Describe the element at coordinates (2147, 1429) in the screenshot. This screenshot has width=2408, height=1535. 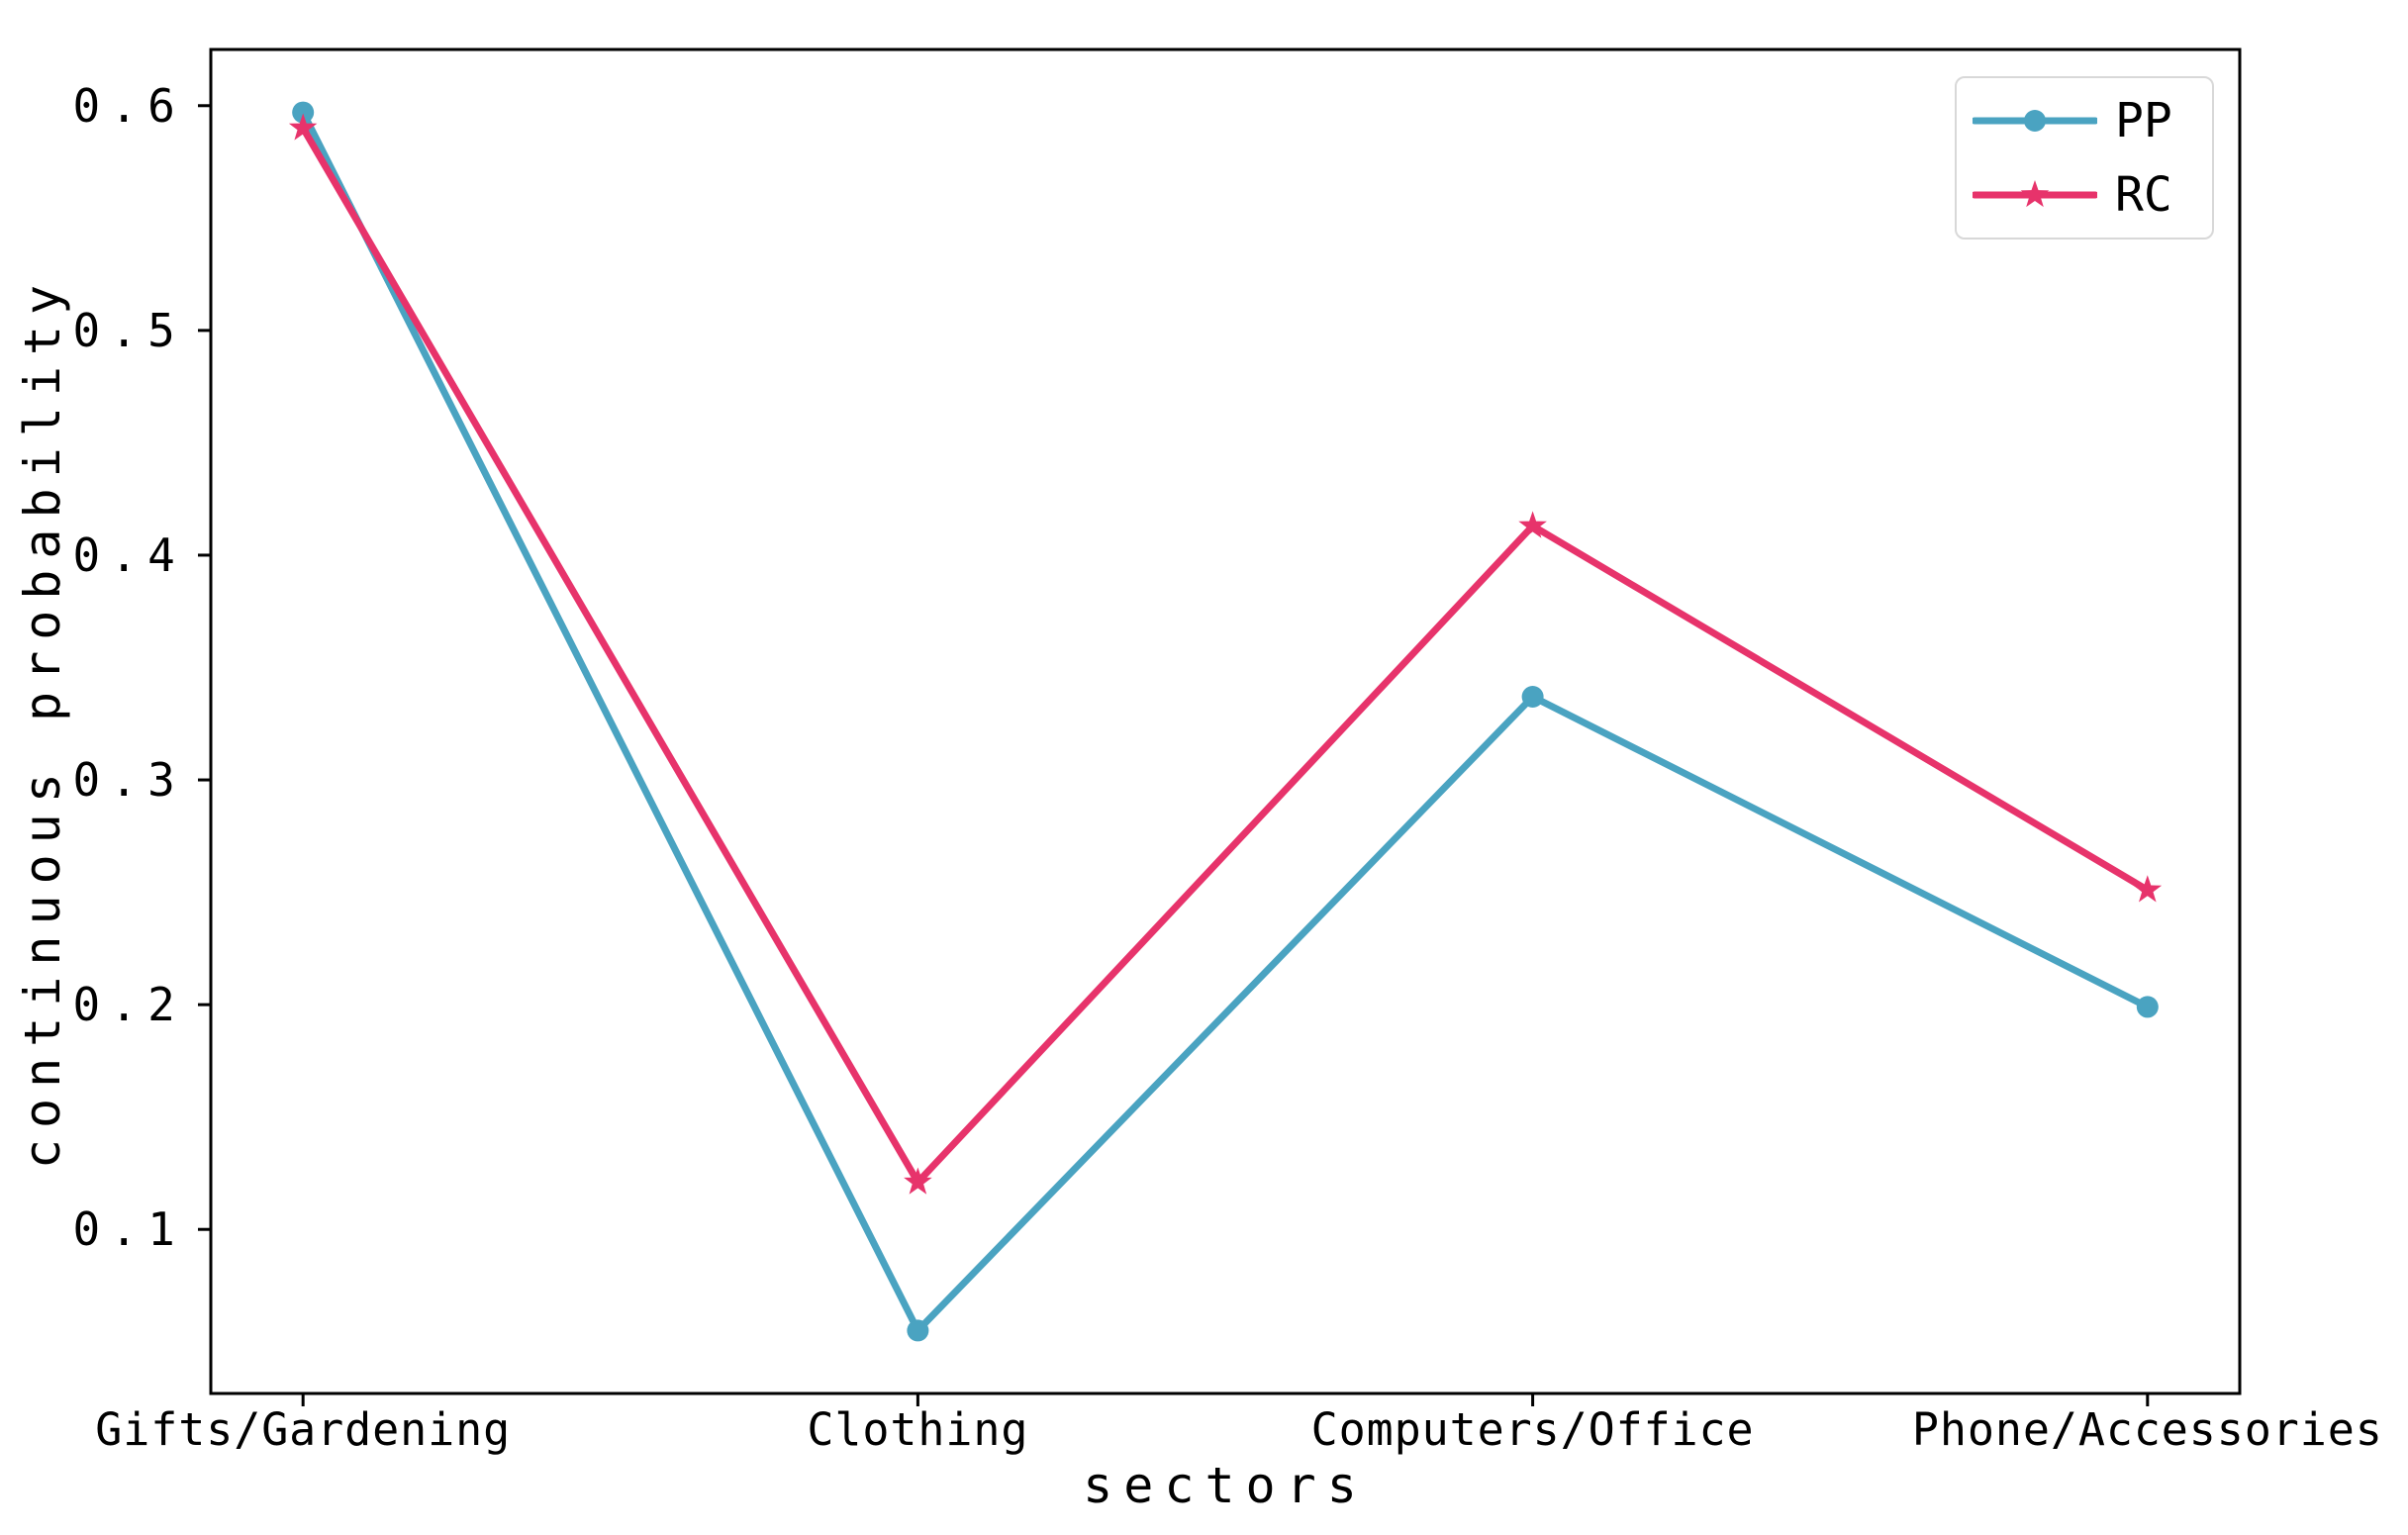
I see `x-tick-label: Phone/Accessories` at that location.